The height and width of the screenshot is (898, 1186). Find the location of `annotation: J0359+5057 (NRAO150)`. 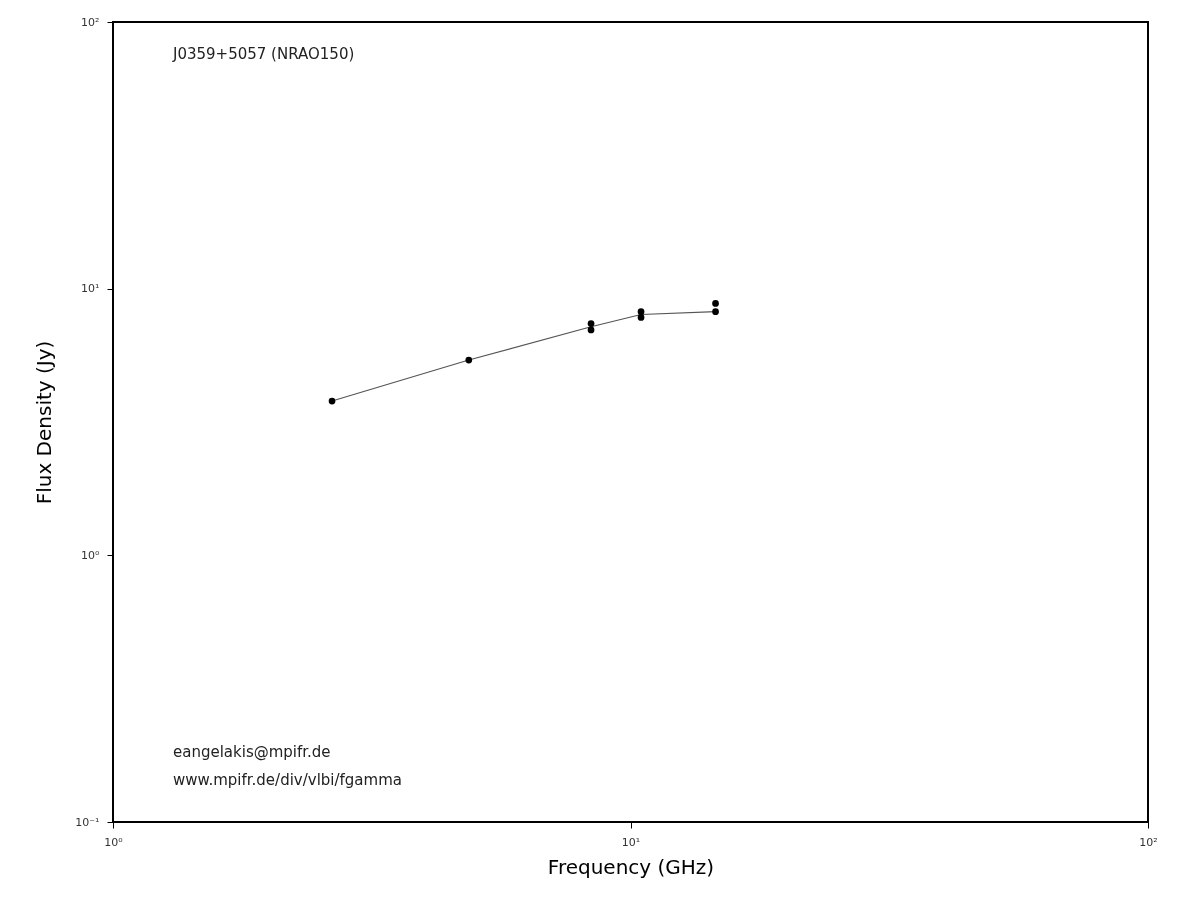

annotation: J0359+5057 (NRAO150) is located at coordinates (263, 54).